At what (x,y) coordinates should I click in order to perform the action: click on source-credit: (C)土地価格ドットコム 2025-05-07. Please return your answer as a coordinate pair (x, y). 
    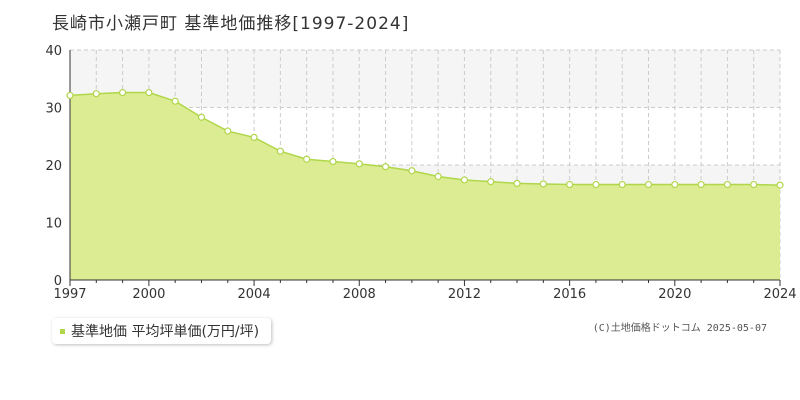
    Looking at the image, I should click on (679, 328).